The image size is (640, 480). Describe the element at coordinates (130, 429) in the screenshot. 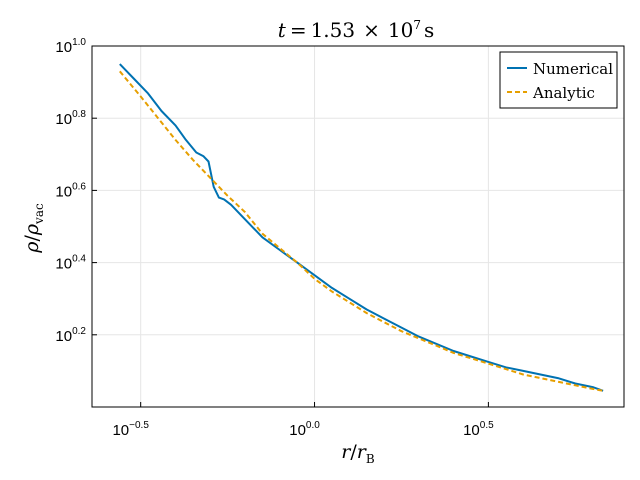

I see `x-tick-label: 10−0.5` at that location.